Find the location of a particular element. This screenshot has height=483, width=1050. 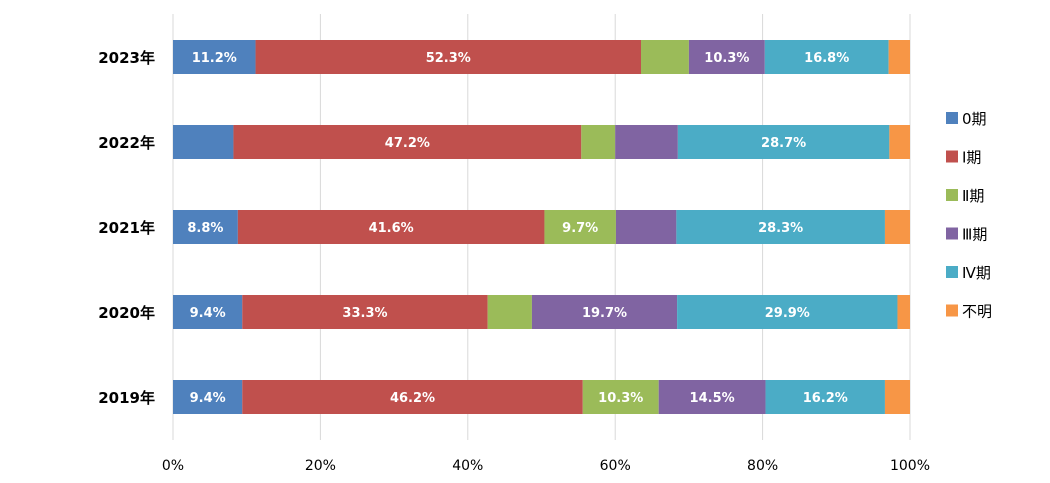

data-label: 28.3% is located at coordinates (780, 228).